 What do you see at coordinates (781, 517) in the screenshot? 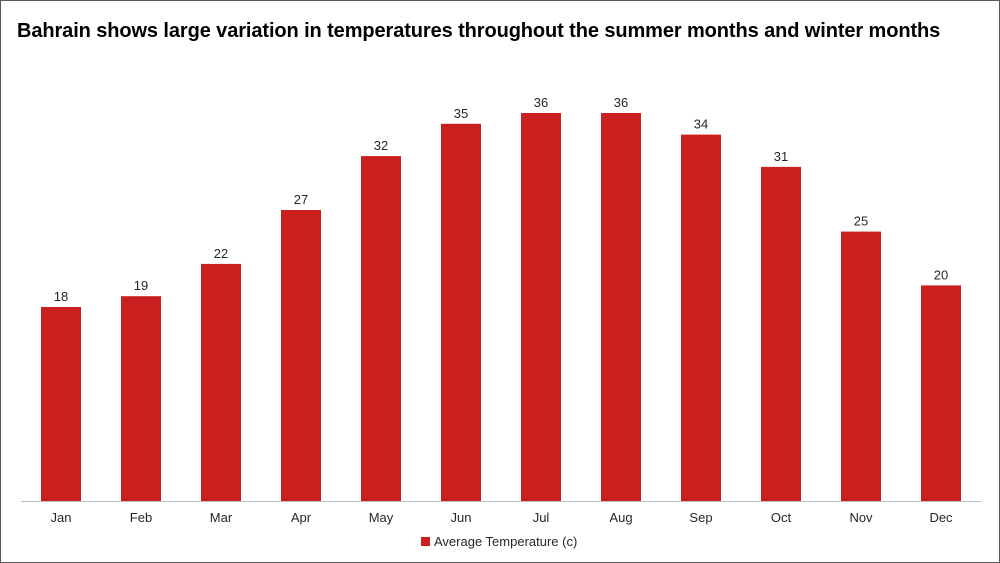
I see `x-tick-label-oct: Oct` at bounding box center [781, 517].